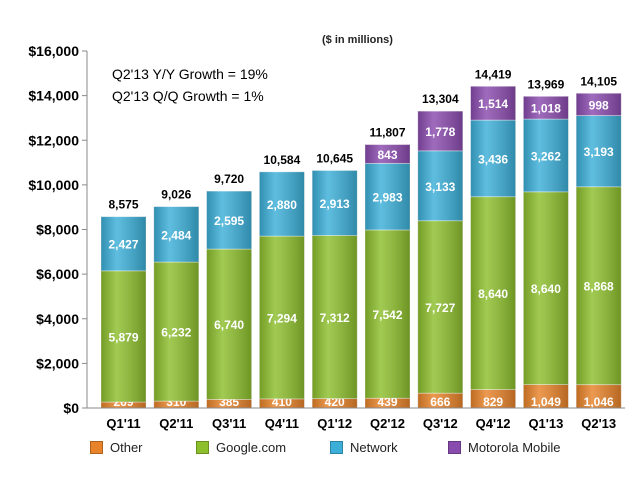 Image resolution: width=639 pixels, height=480 pixels. I want to click on y-tick-label: $6,000, so click(57, 274).